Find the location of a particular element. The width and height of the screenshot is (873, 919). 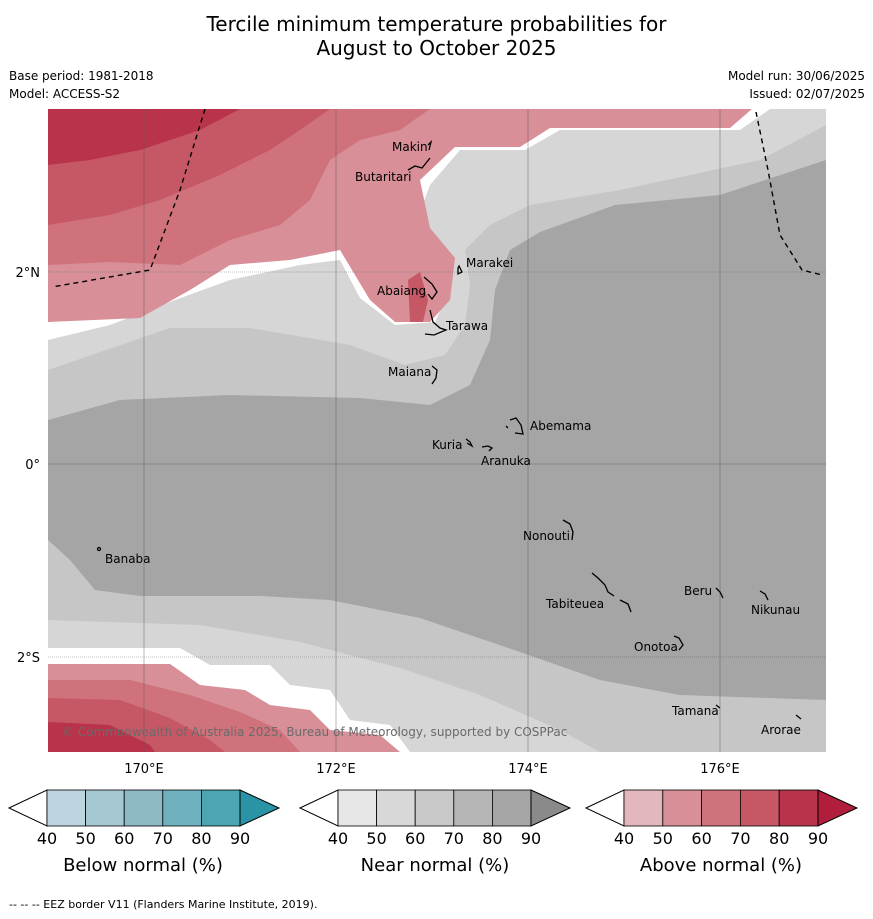

lon-label-176e: 176°E is located at coordinates (720, 769).